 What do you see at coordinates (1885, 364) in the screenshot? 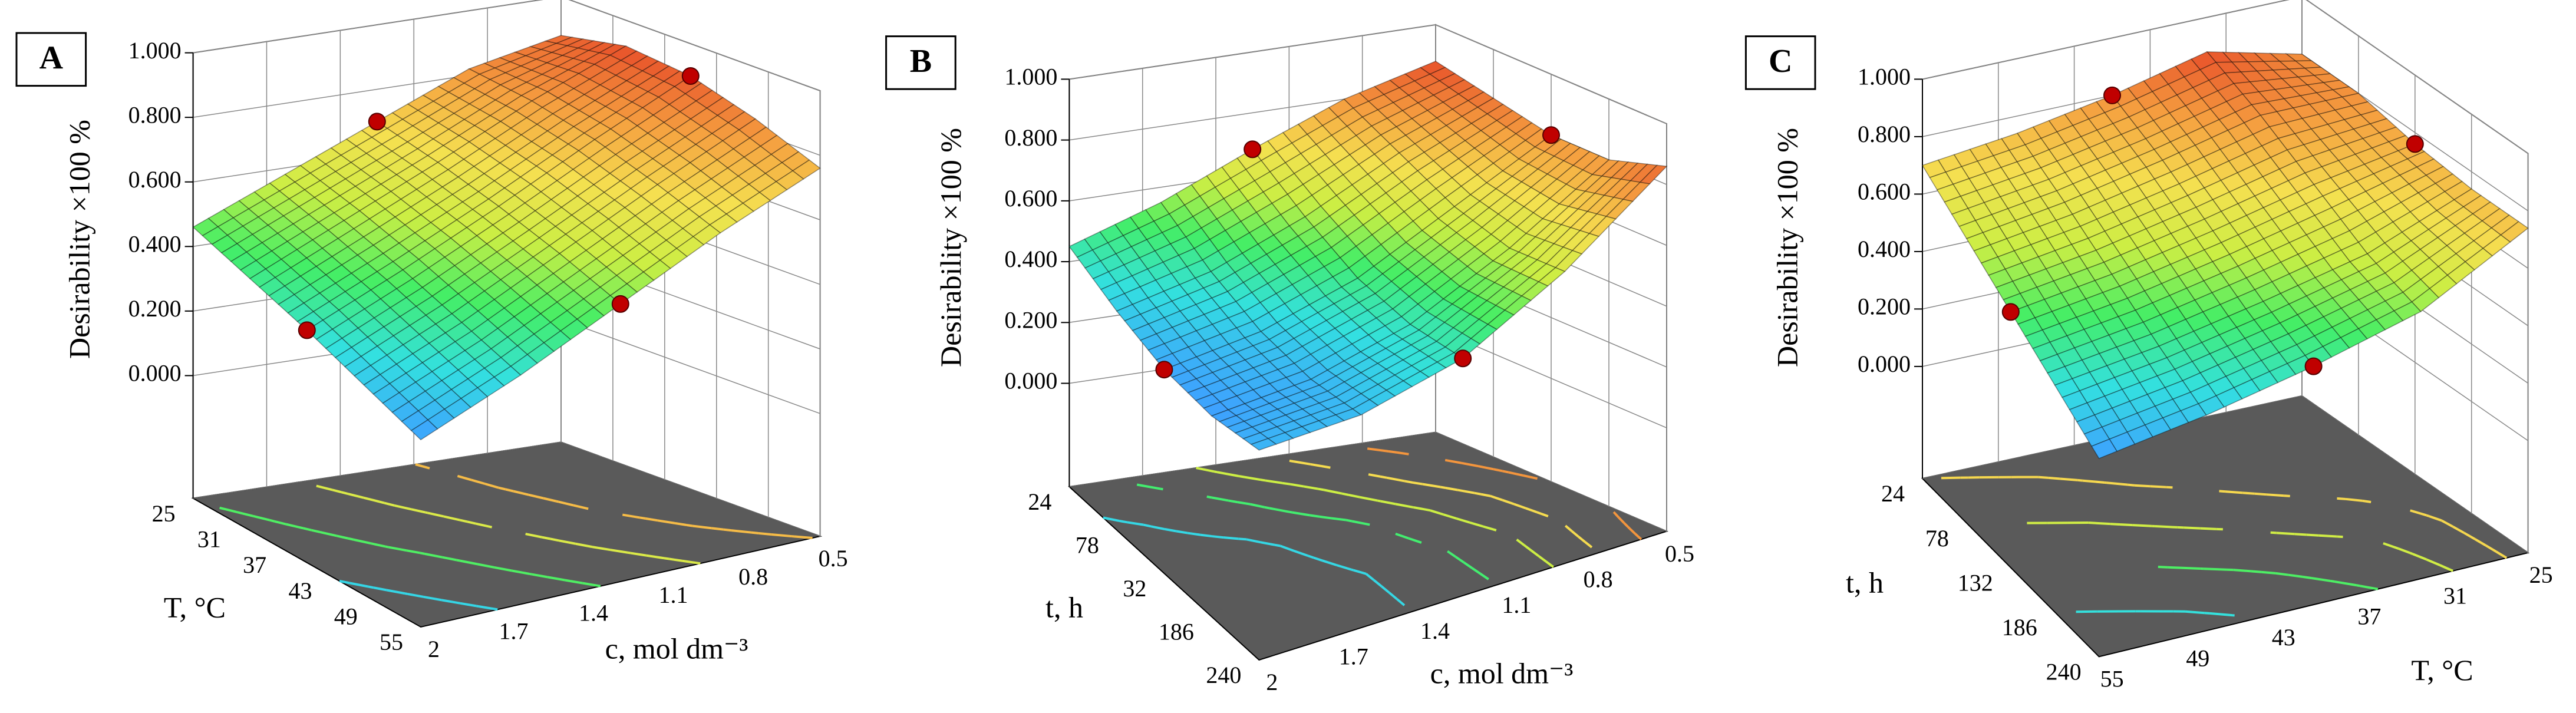
I see `z-tick-label: 0.000` at bounding box center [1885, 364].